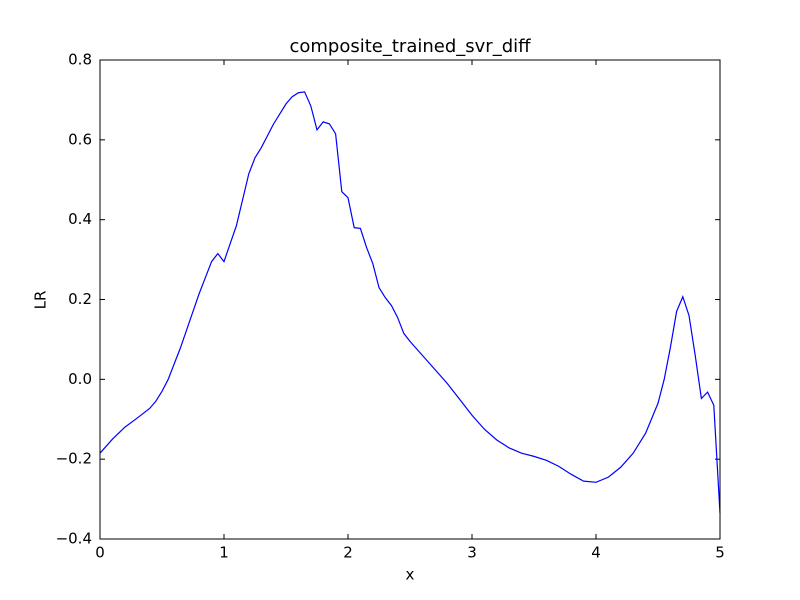 This screenshot has height=600, width=800. I want to click on x-tick-label: 1, so click(224, 553).